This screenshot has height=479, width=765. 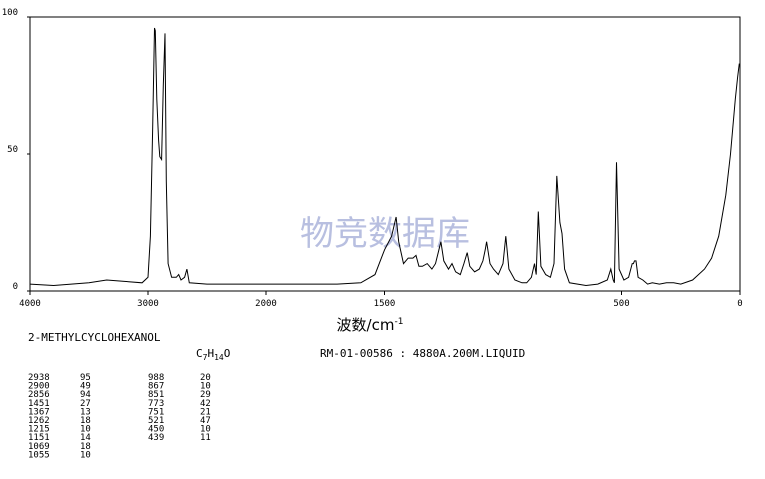 I want to click on x-tick-label: 500, so click(x=621, y=304).